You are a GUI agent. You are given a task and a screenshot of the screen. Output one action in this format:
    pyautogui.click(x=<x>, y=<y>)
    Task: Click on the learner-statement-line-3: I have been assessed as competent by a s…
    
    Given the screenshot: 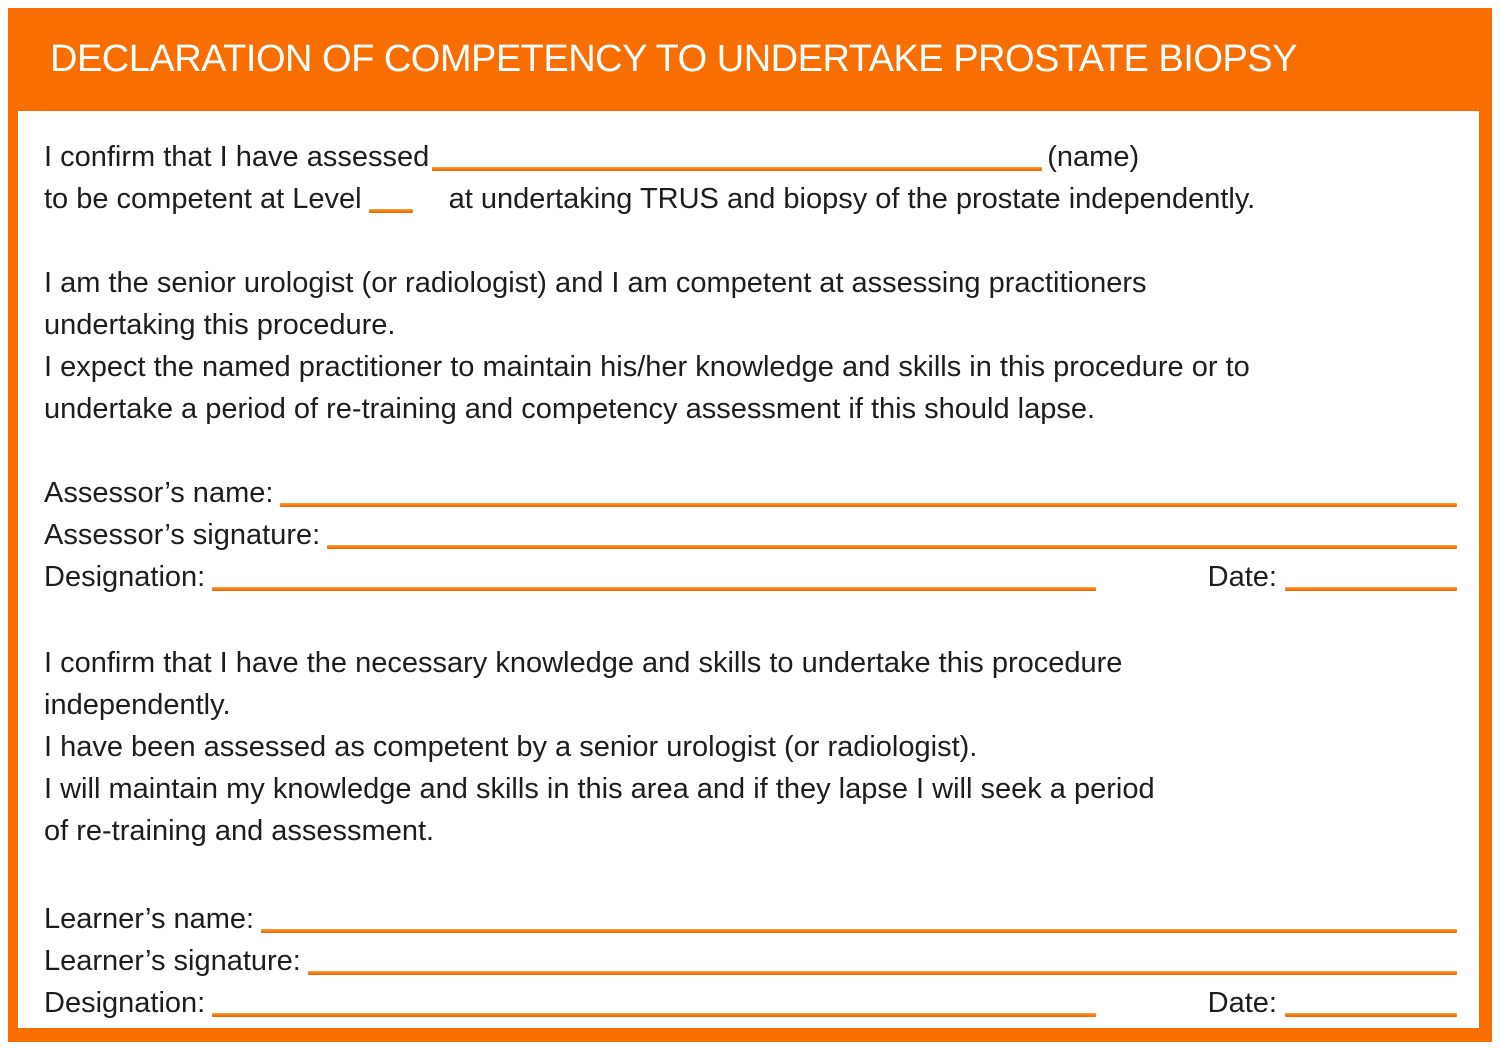 What is the action you would take?
    pyautogui.click(x=511, y=747)
    